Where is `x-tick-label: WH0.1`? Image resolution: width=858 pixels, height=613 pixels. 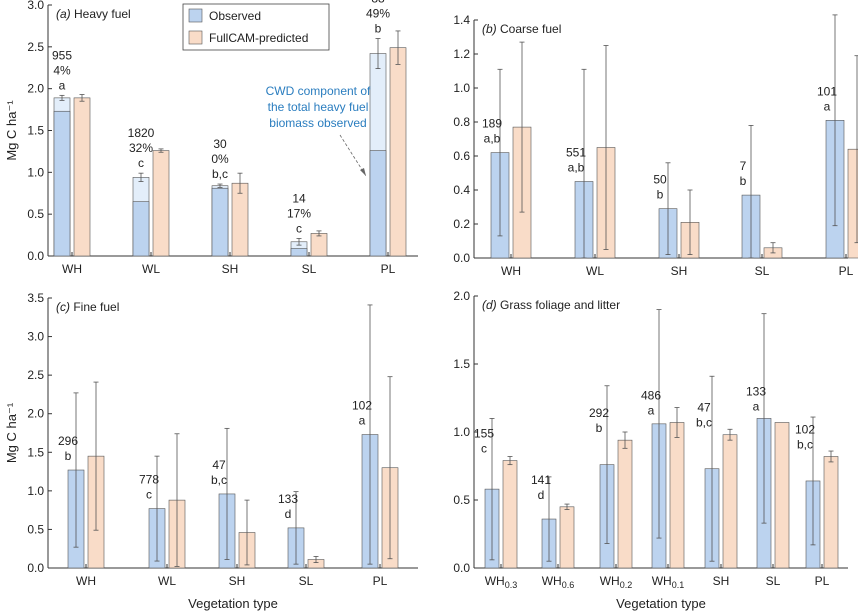 x-tick-label: WH0.1 is located at coordinates (668, 582).